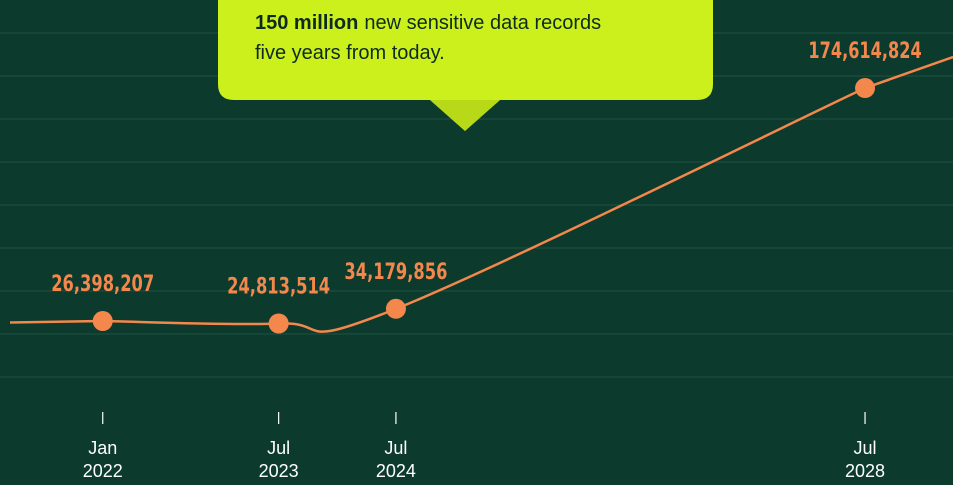 This screenshot has height=485, width=953. Describe the element at coordinates (350, 53) in the screenshot. I see `callout-line-2: five years from today.` at that location.